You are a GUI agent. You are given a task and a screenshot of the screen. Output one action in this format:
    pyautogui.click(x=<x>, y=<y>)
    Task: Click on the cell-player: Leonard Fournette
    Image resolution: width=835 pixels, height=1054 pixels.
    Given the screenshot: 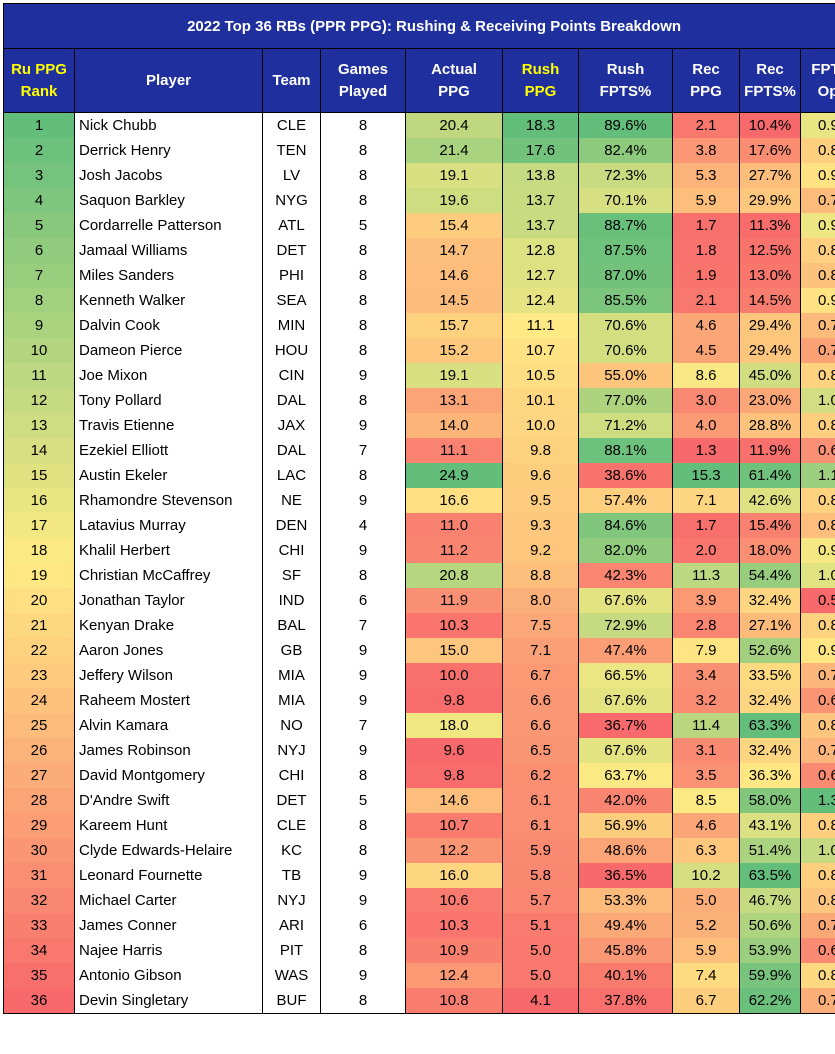 What is the action you would take?
    pyautogui.click(x=168, y=875)
    